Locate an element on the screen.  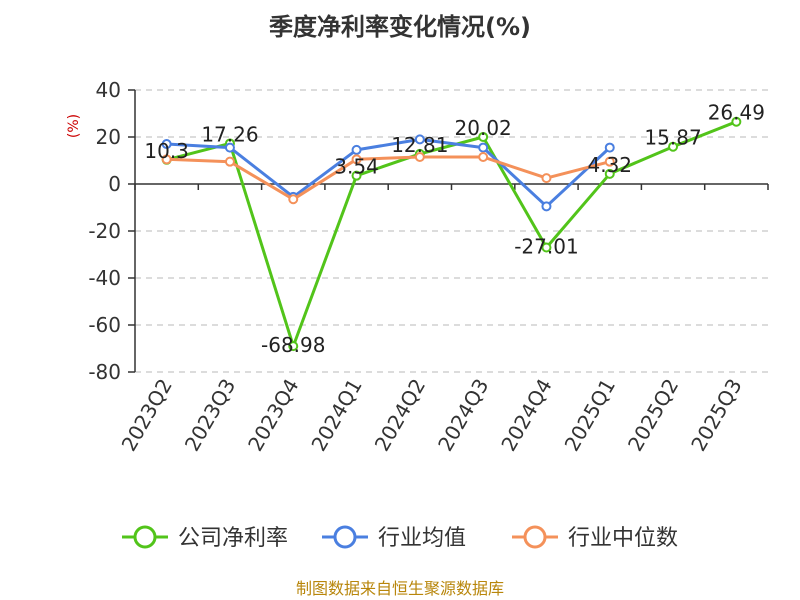
chart-title: 季度净利率变化情况(%) is located at coordinates (400, 27).